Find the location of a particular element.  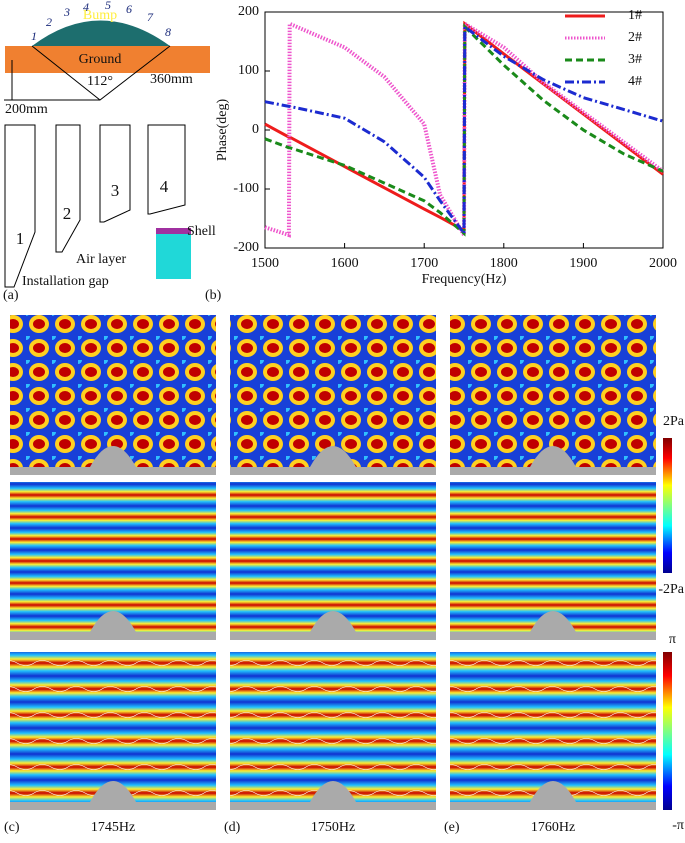

position-number: 1 is located at coordinates (34, 36).